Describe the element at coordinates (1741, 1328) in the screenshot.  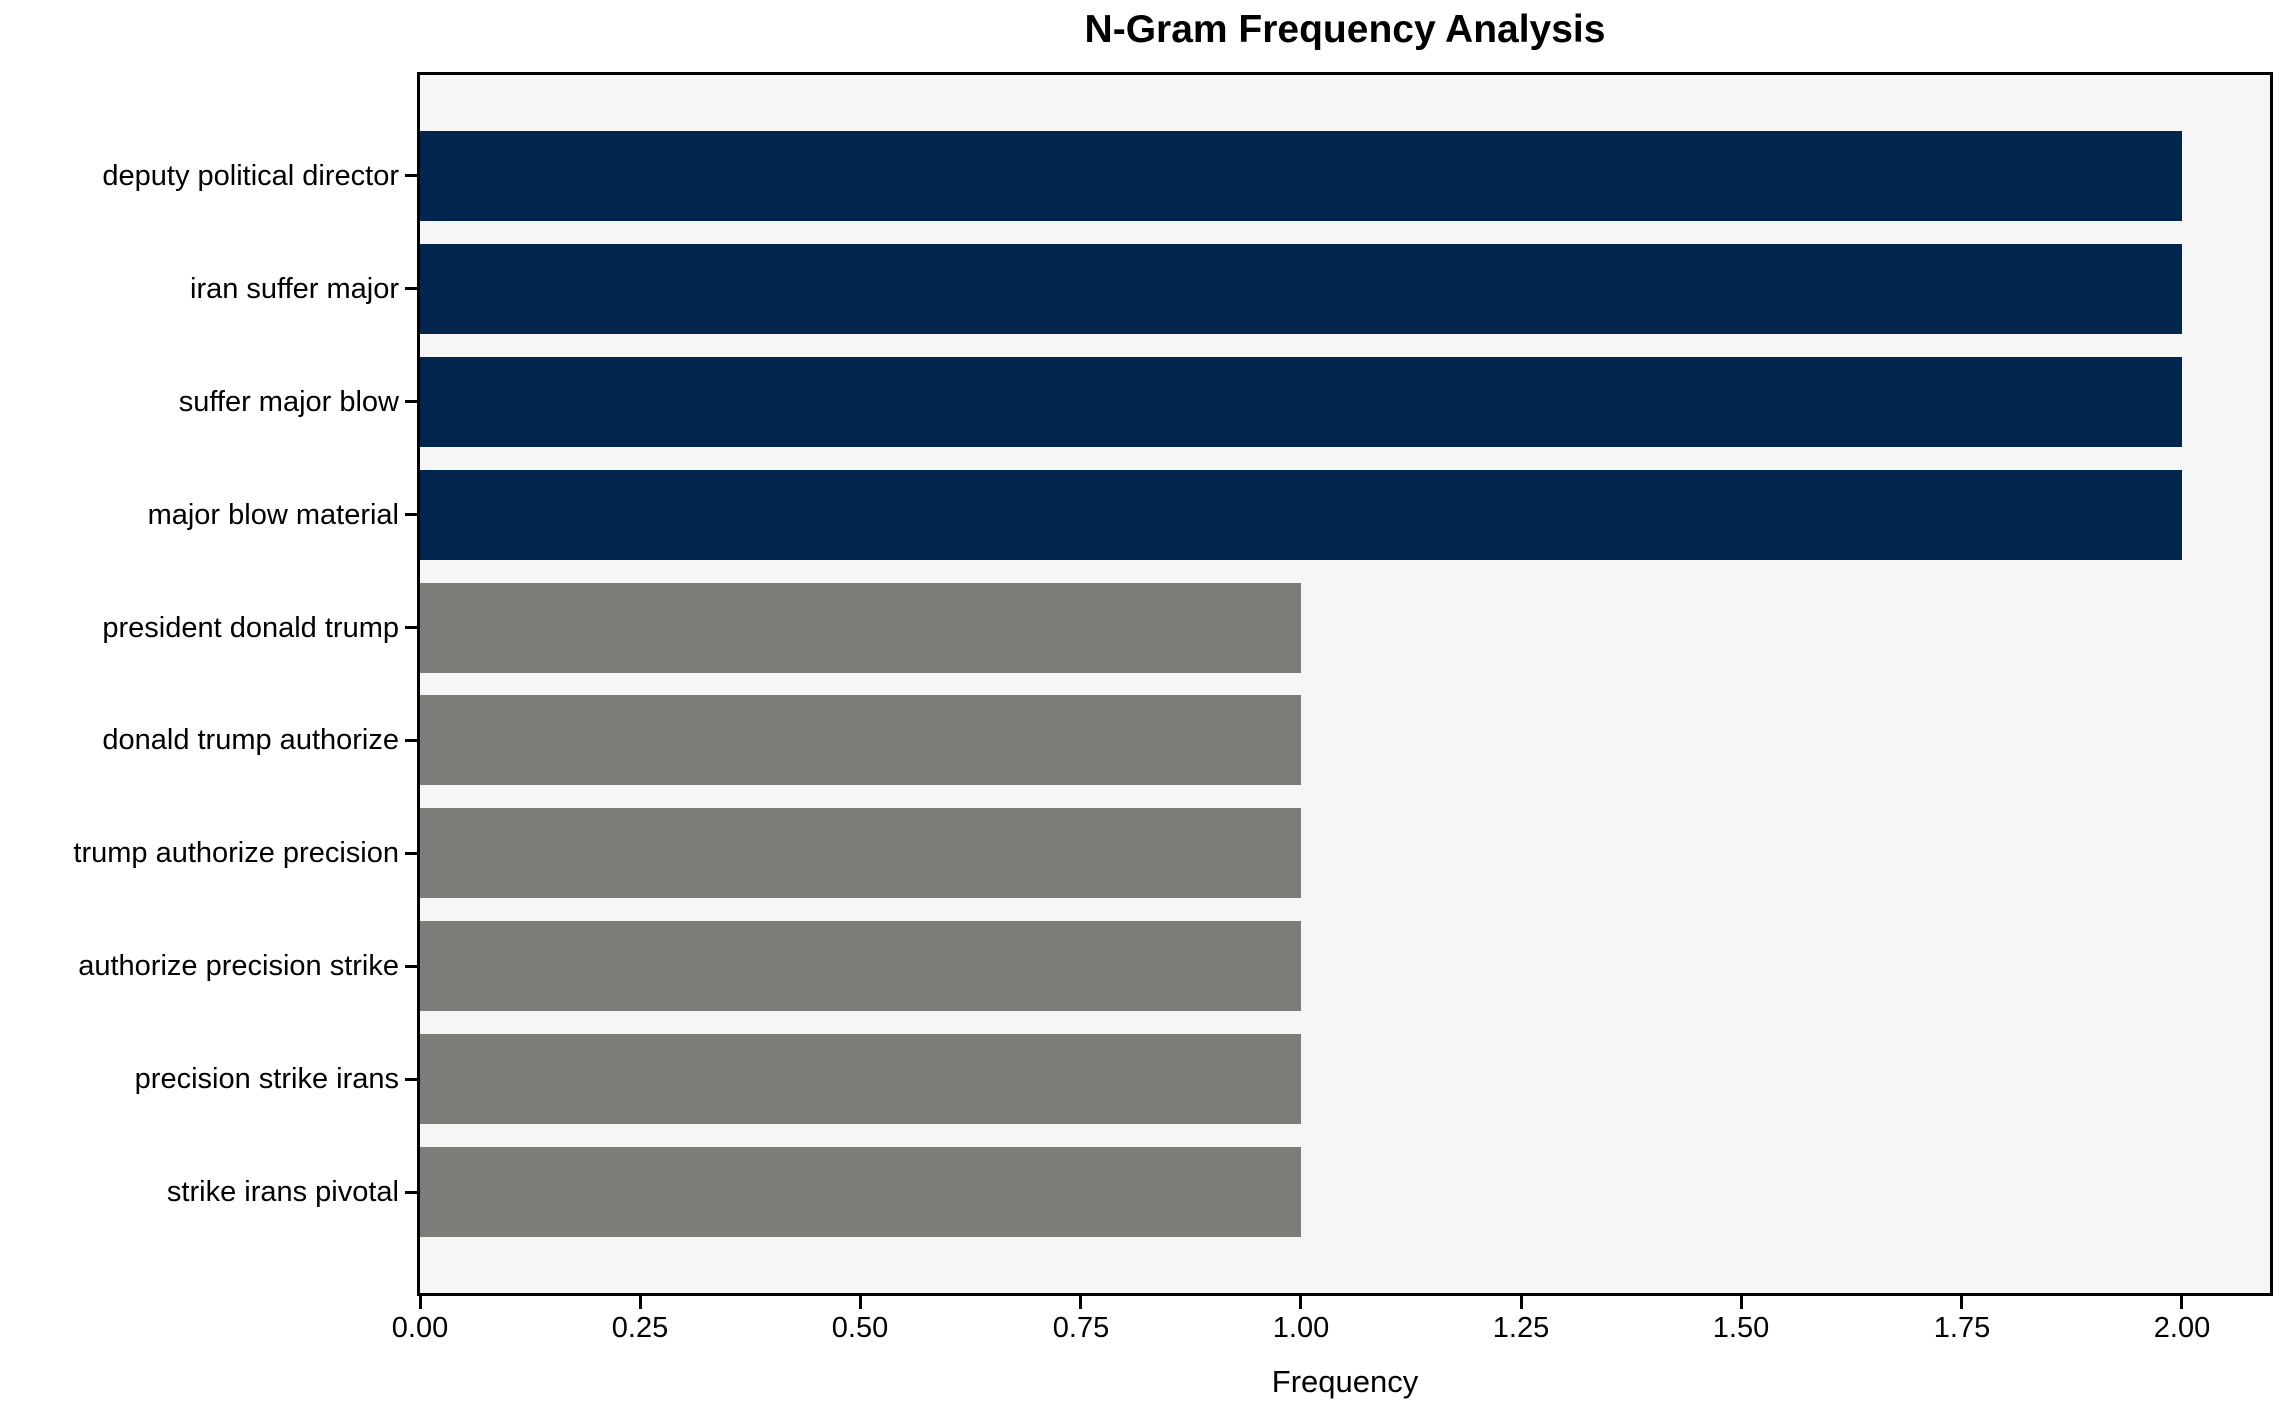
I see `x-tick-label: 1.50` at that location.